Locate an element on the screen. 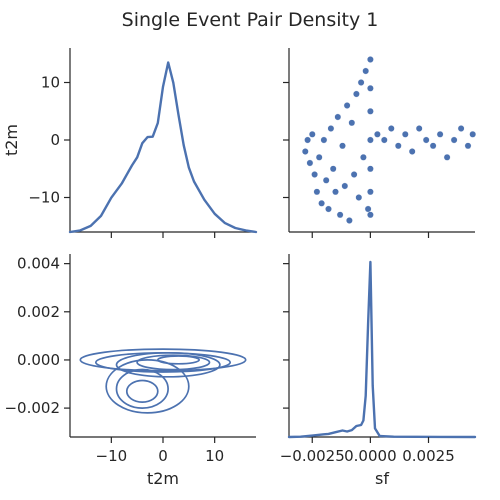  panel-sf-t2m-scatter is located at coordinates (380, 143).